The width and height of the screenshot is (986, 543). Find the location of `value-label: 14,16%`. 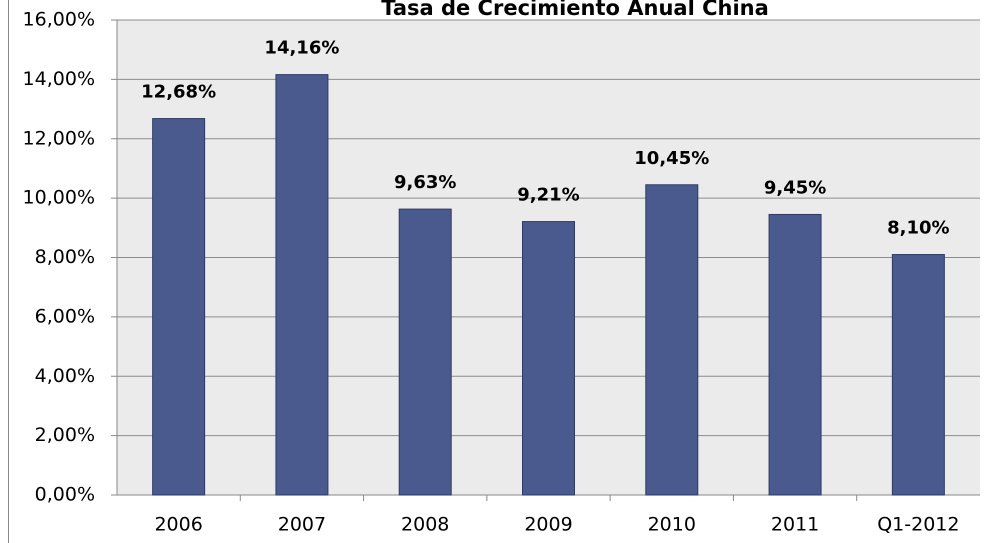

value-label: 14,16% is located at coordinates (301, 48).